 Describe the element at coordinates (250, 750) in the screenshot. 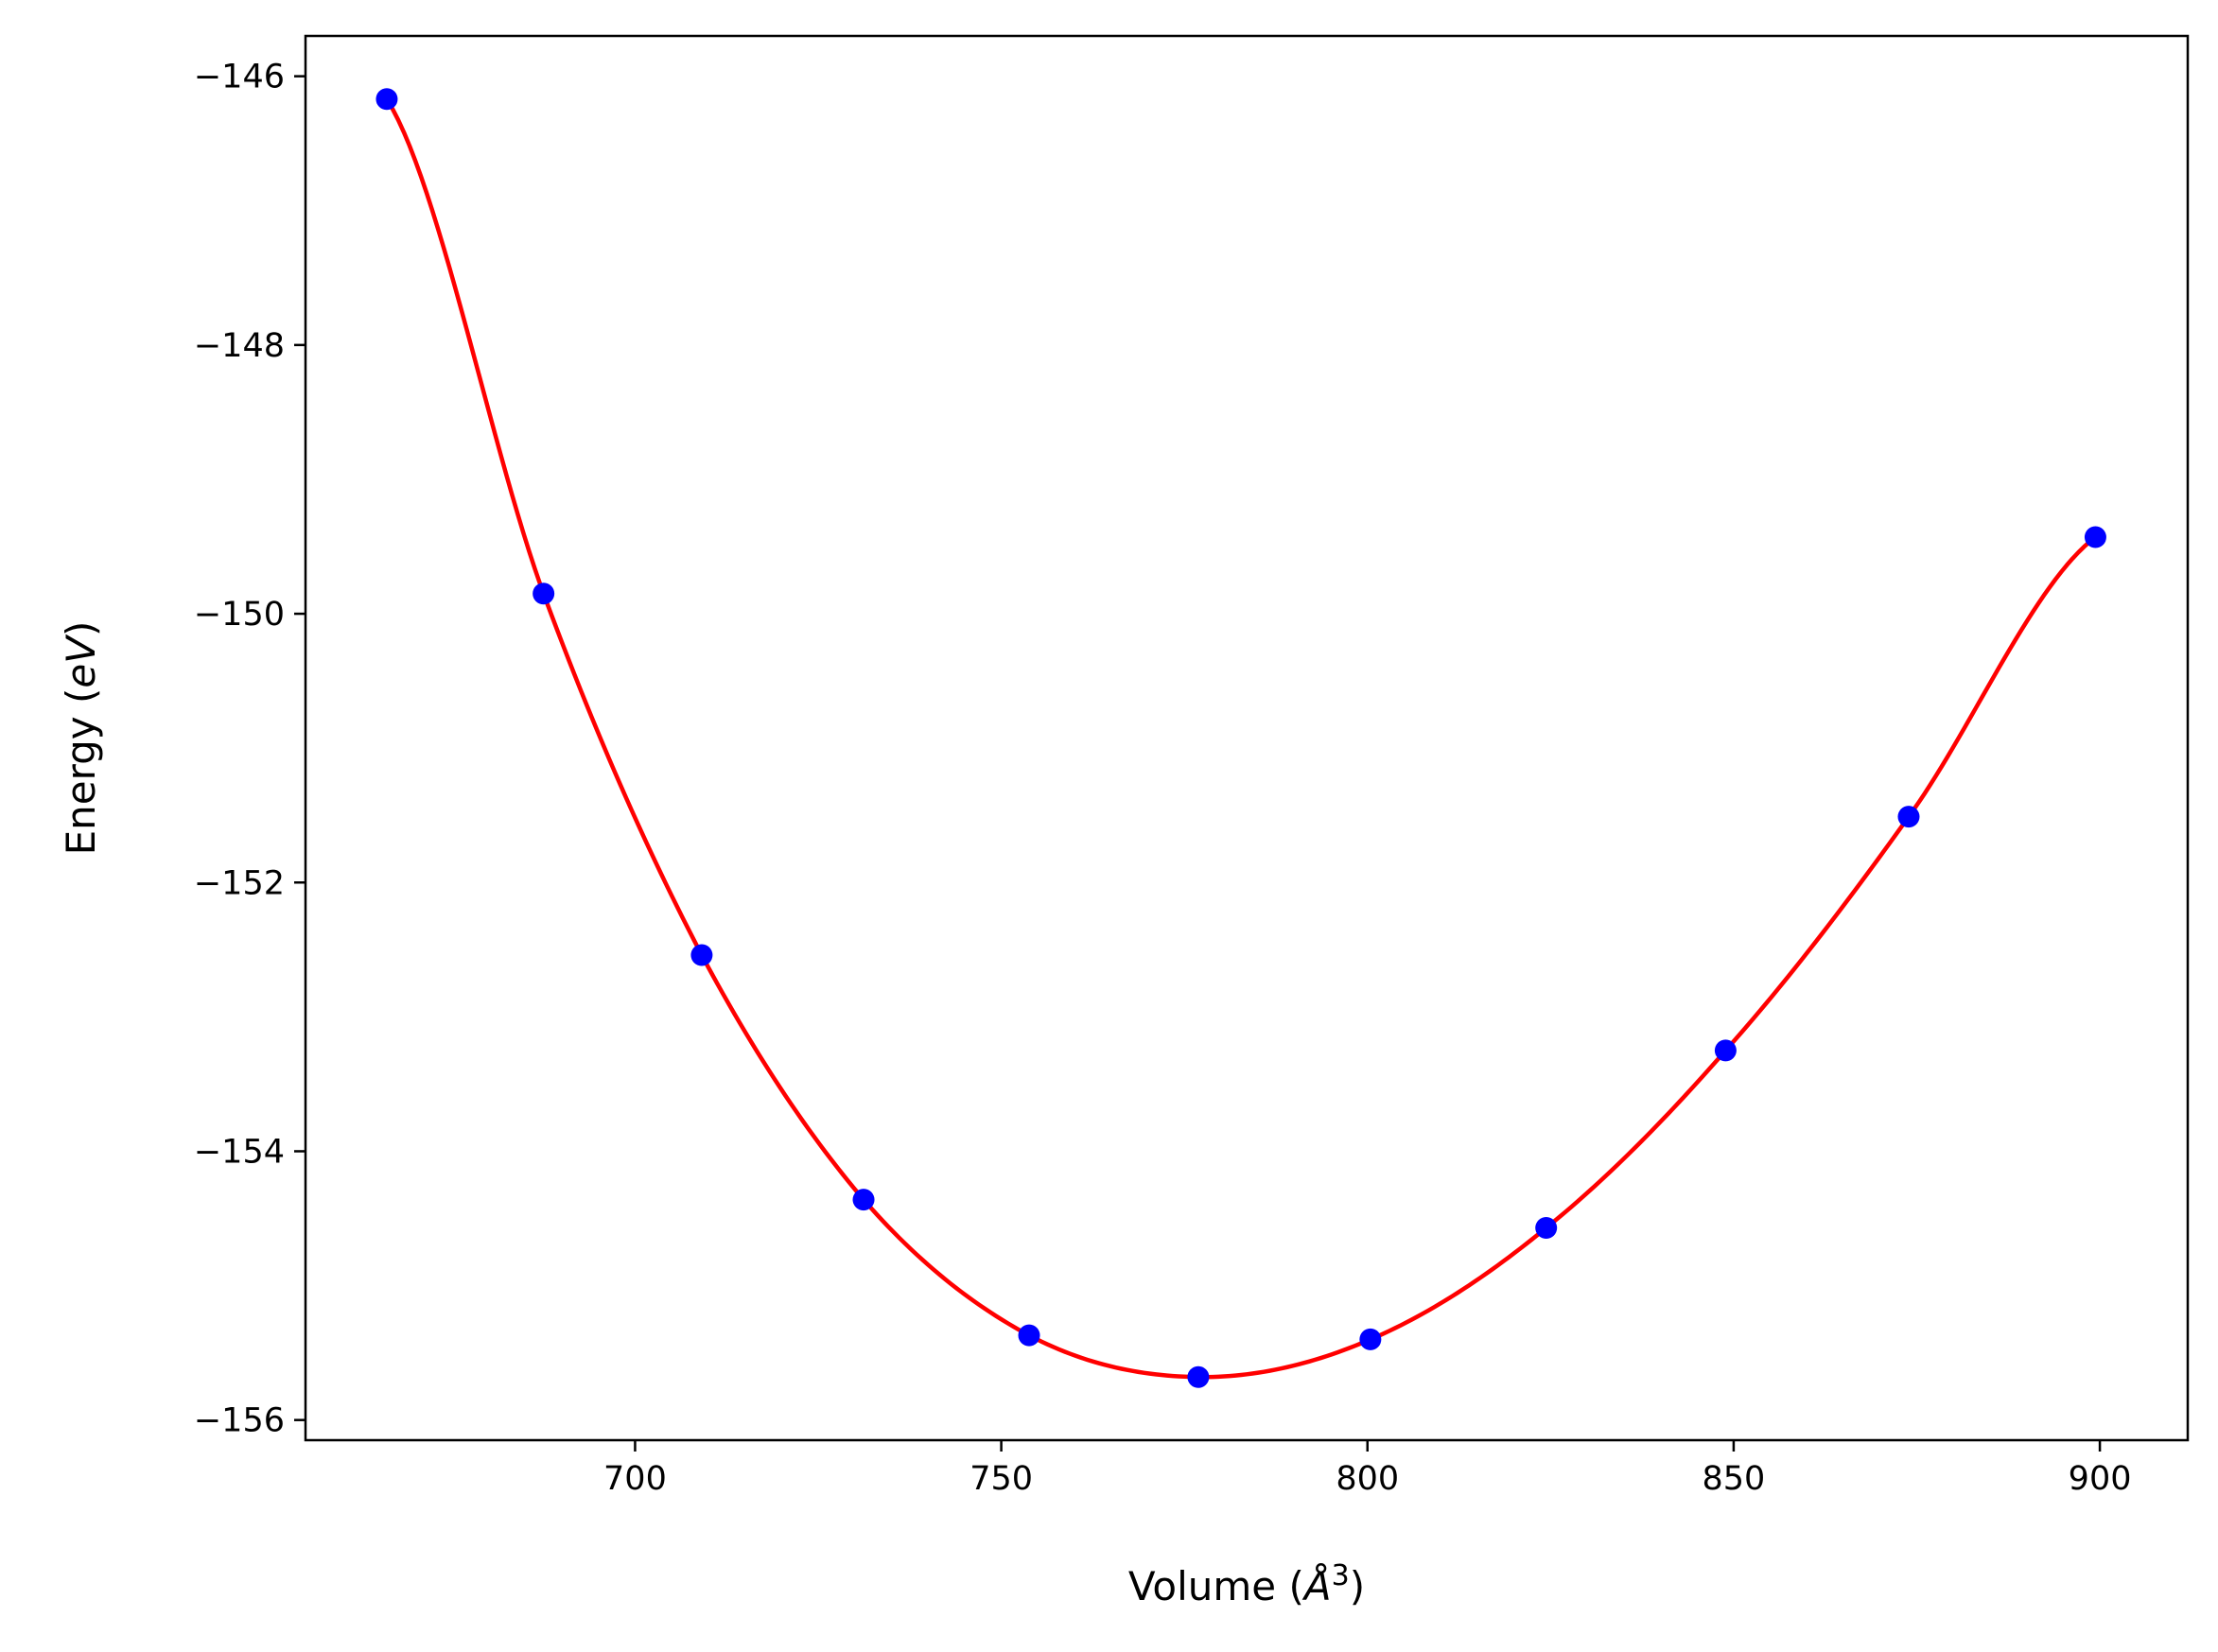

I see `y-axis-ticks: −156 −154 −152 −150 −148 −146` at that location.